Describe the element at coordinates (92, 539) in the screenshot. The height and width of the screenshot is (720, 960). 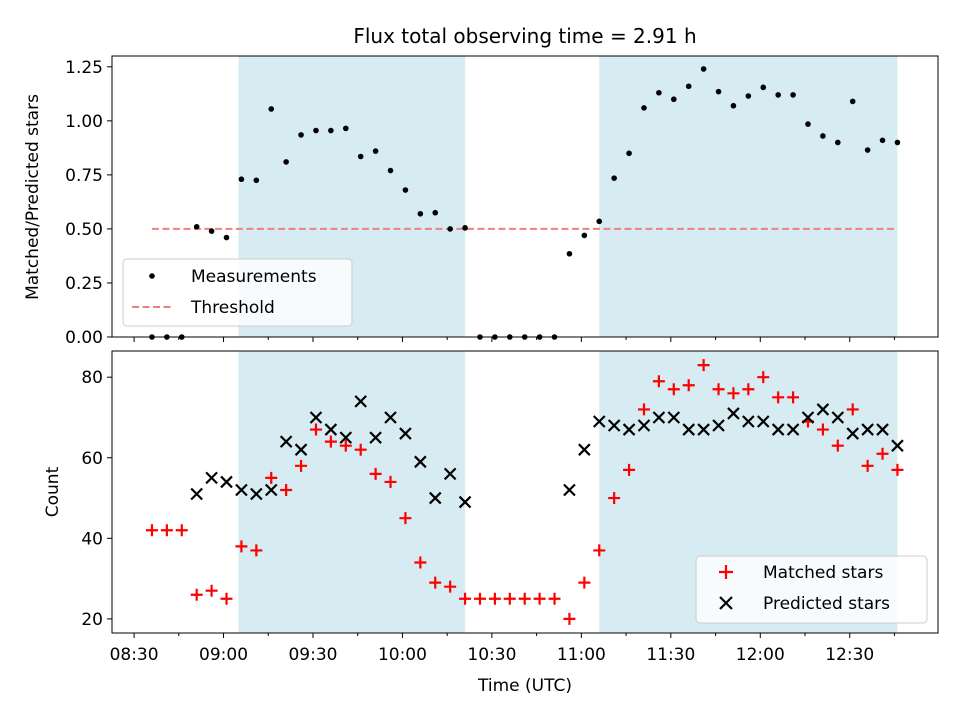
I see `y-tick-label: 40` at that location.